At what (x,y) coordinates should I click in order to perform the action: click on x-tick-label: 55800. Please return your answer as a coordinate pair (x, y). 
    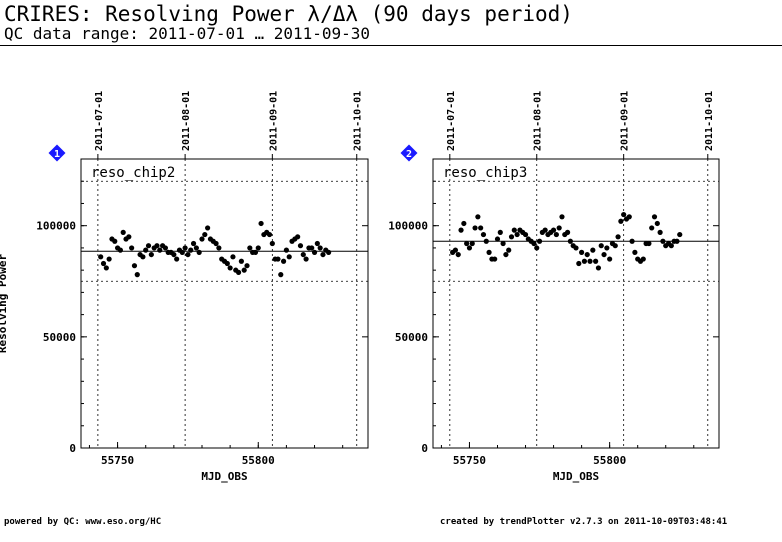
    Looking at the image, I should click on (258, 460).